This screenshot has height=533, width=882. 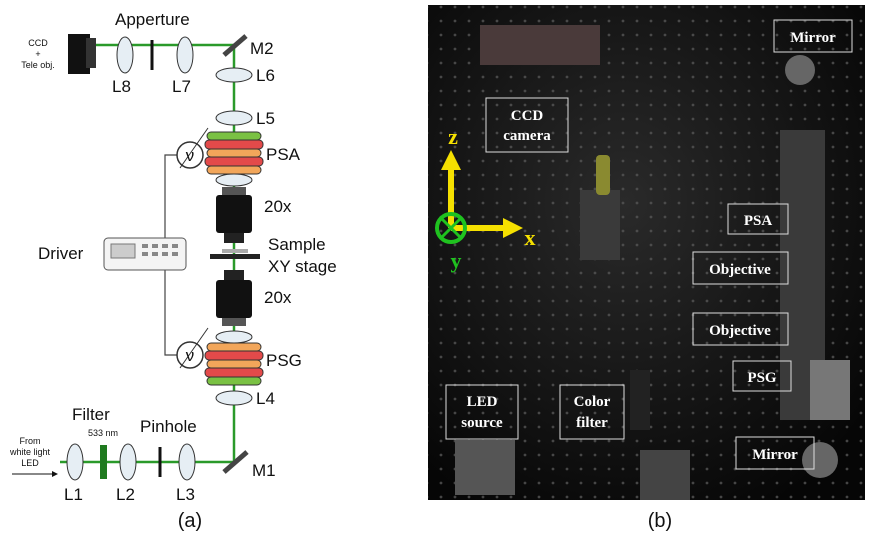 What do you see at coordinates (234, 298) in the screenshot?
I see `objective-bottom` at bounding box center [234, 298].